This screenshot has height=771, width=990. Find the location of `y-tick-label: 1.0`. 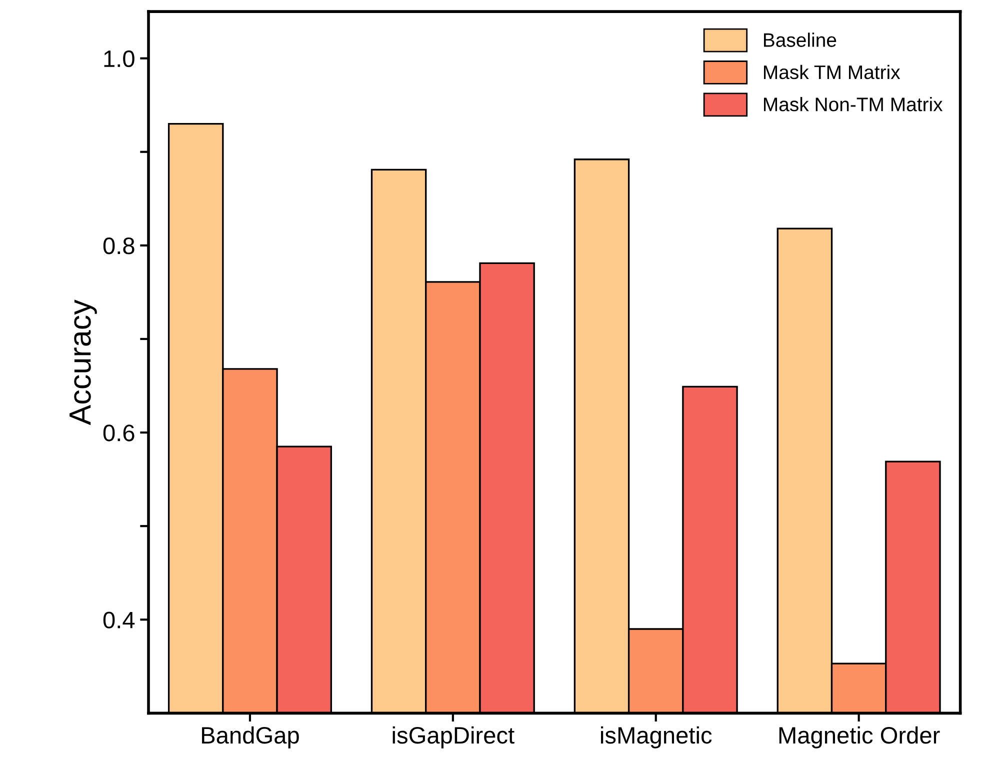

y-tick-label: 1.0 is located at coordinates (119, 59).